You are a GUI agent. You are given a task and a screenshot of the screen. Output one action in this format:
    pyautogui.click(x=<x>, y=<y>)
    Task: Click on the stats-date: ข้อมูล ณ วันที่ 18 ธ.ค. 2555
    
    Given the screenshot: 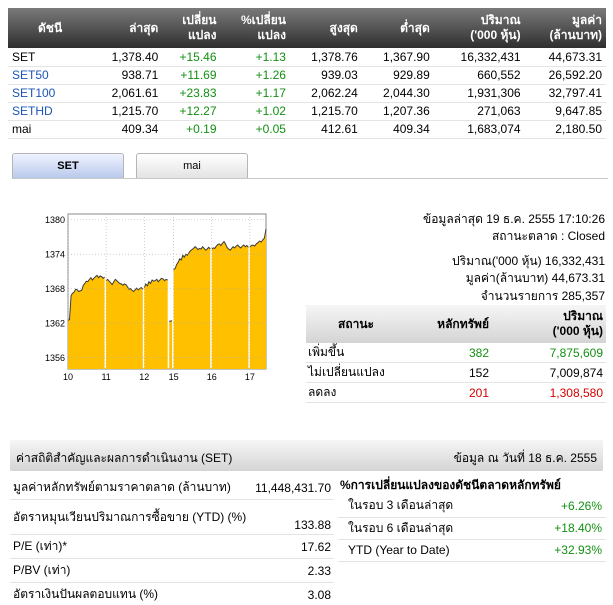 What is the action you would take?
    pyautogui.click(x=525, y=458)
    